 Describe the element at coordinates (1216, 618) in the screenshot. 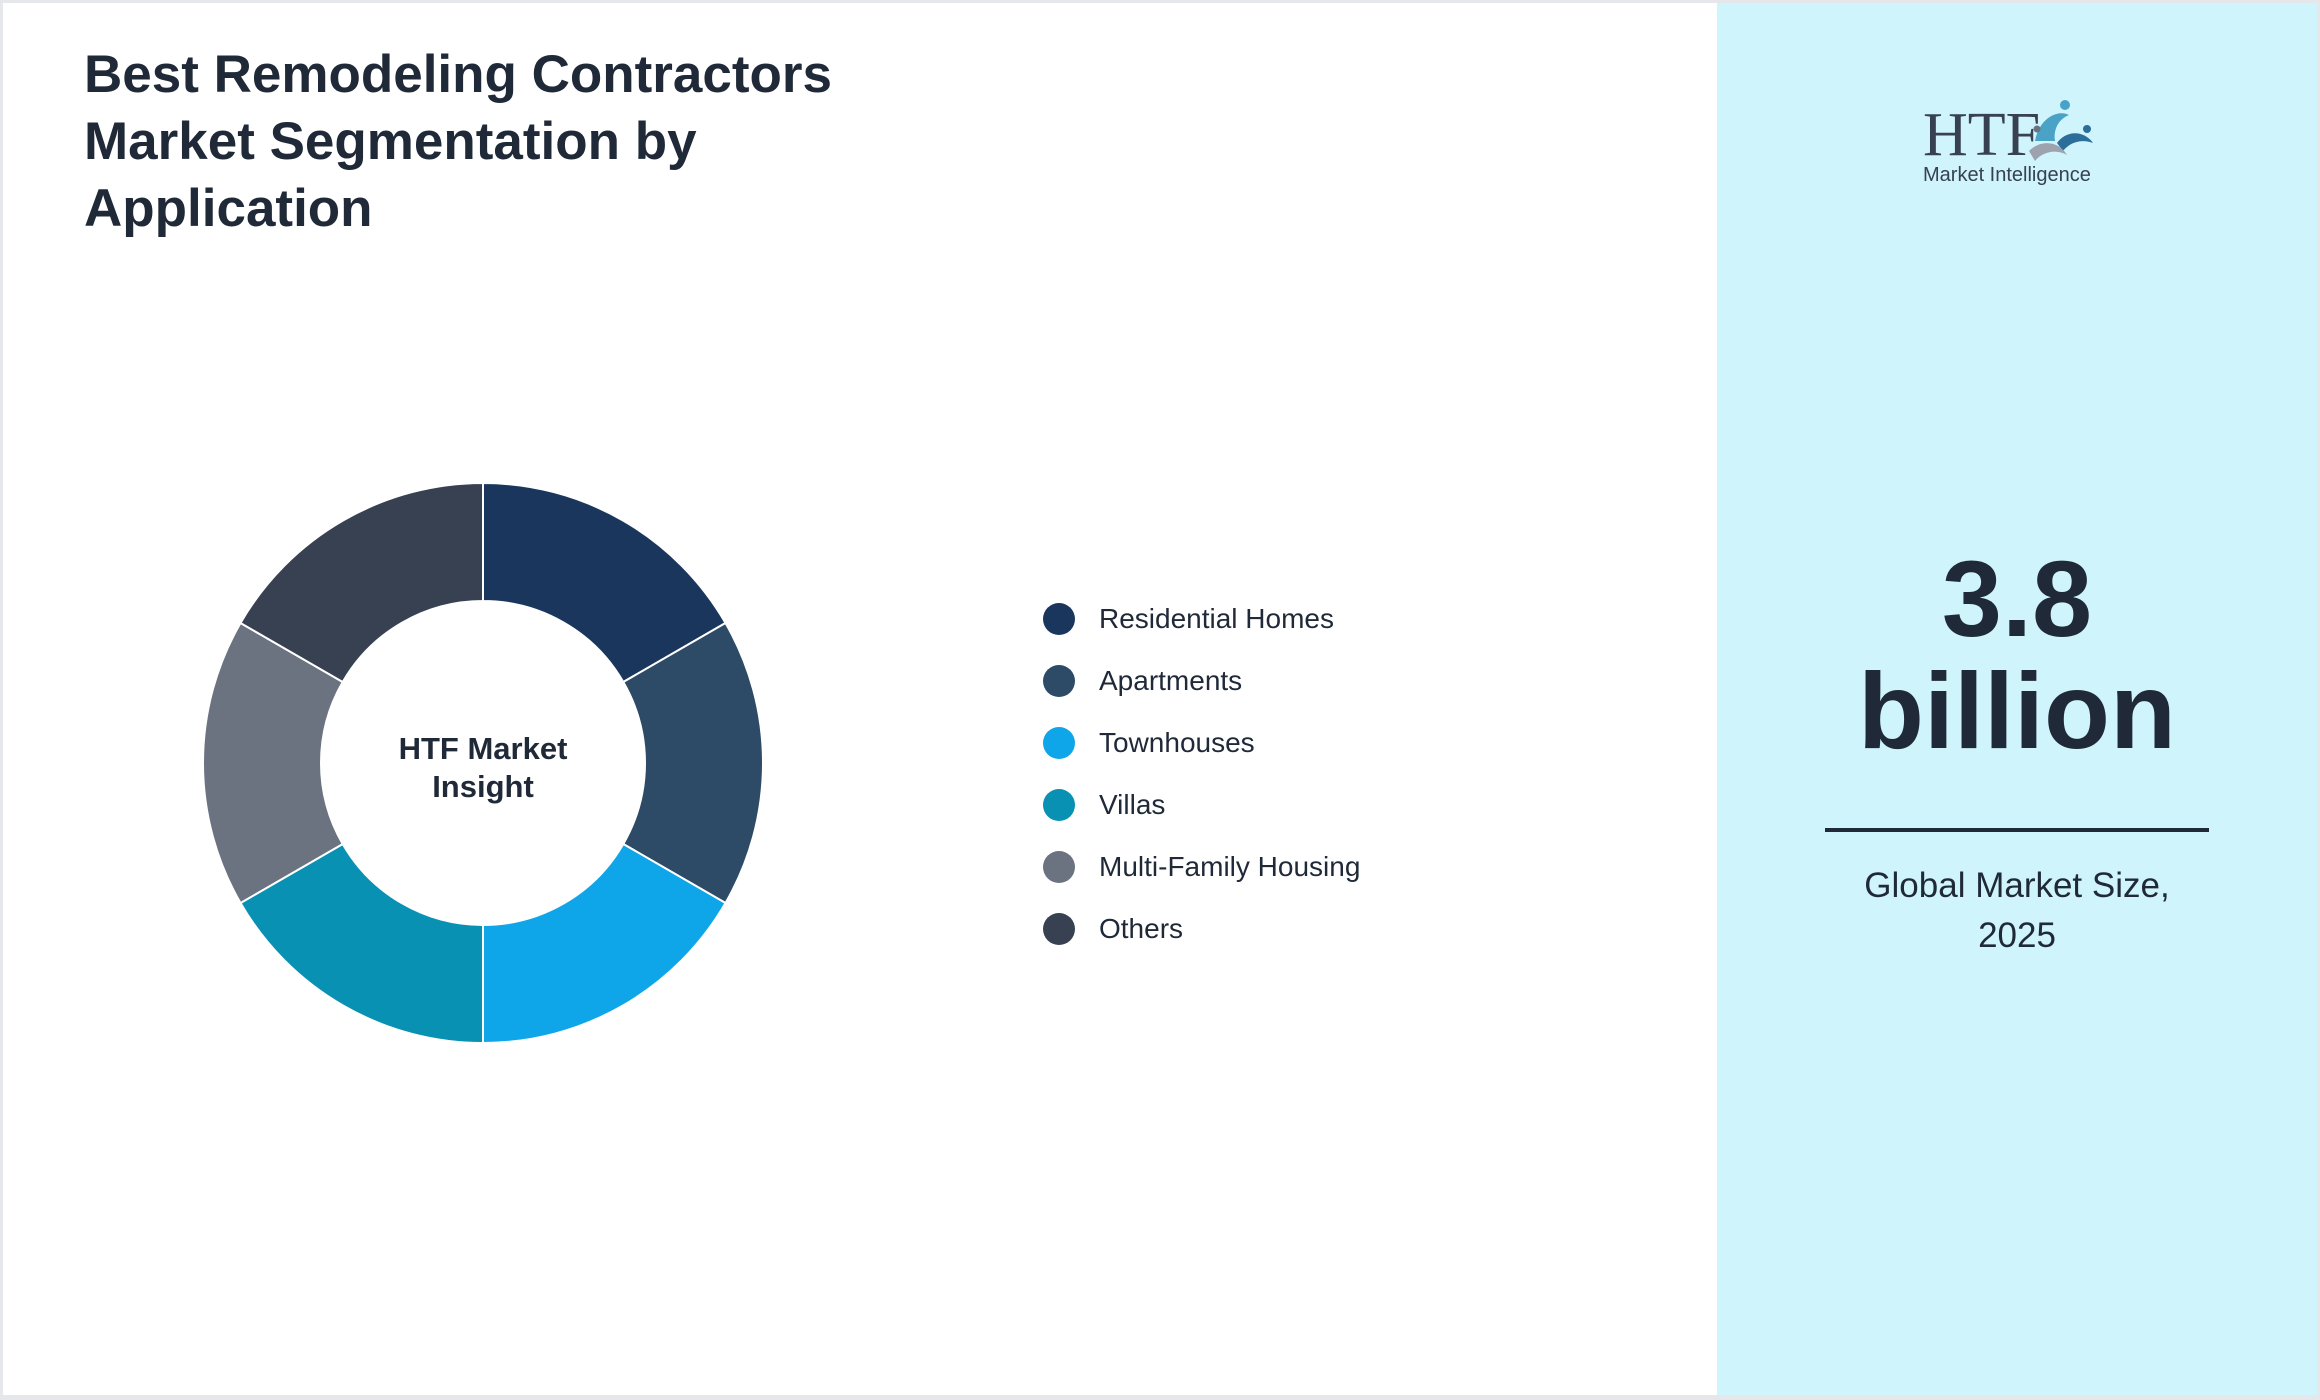

I see `legend-label: Residential Homes` at that location.